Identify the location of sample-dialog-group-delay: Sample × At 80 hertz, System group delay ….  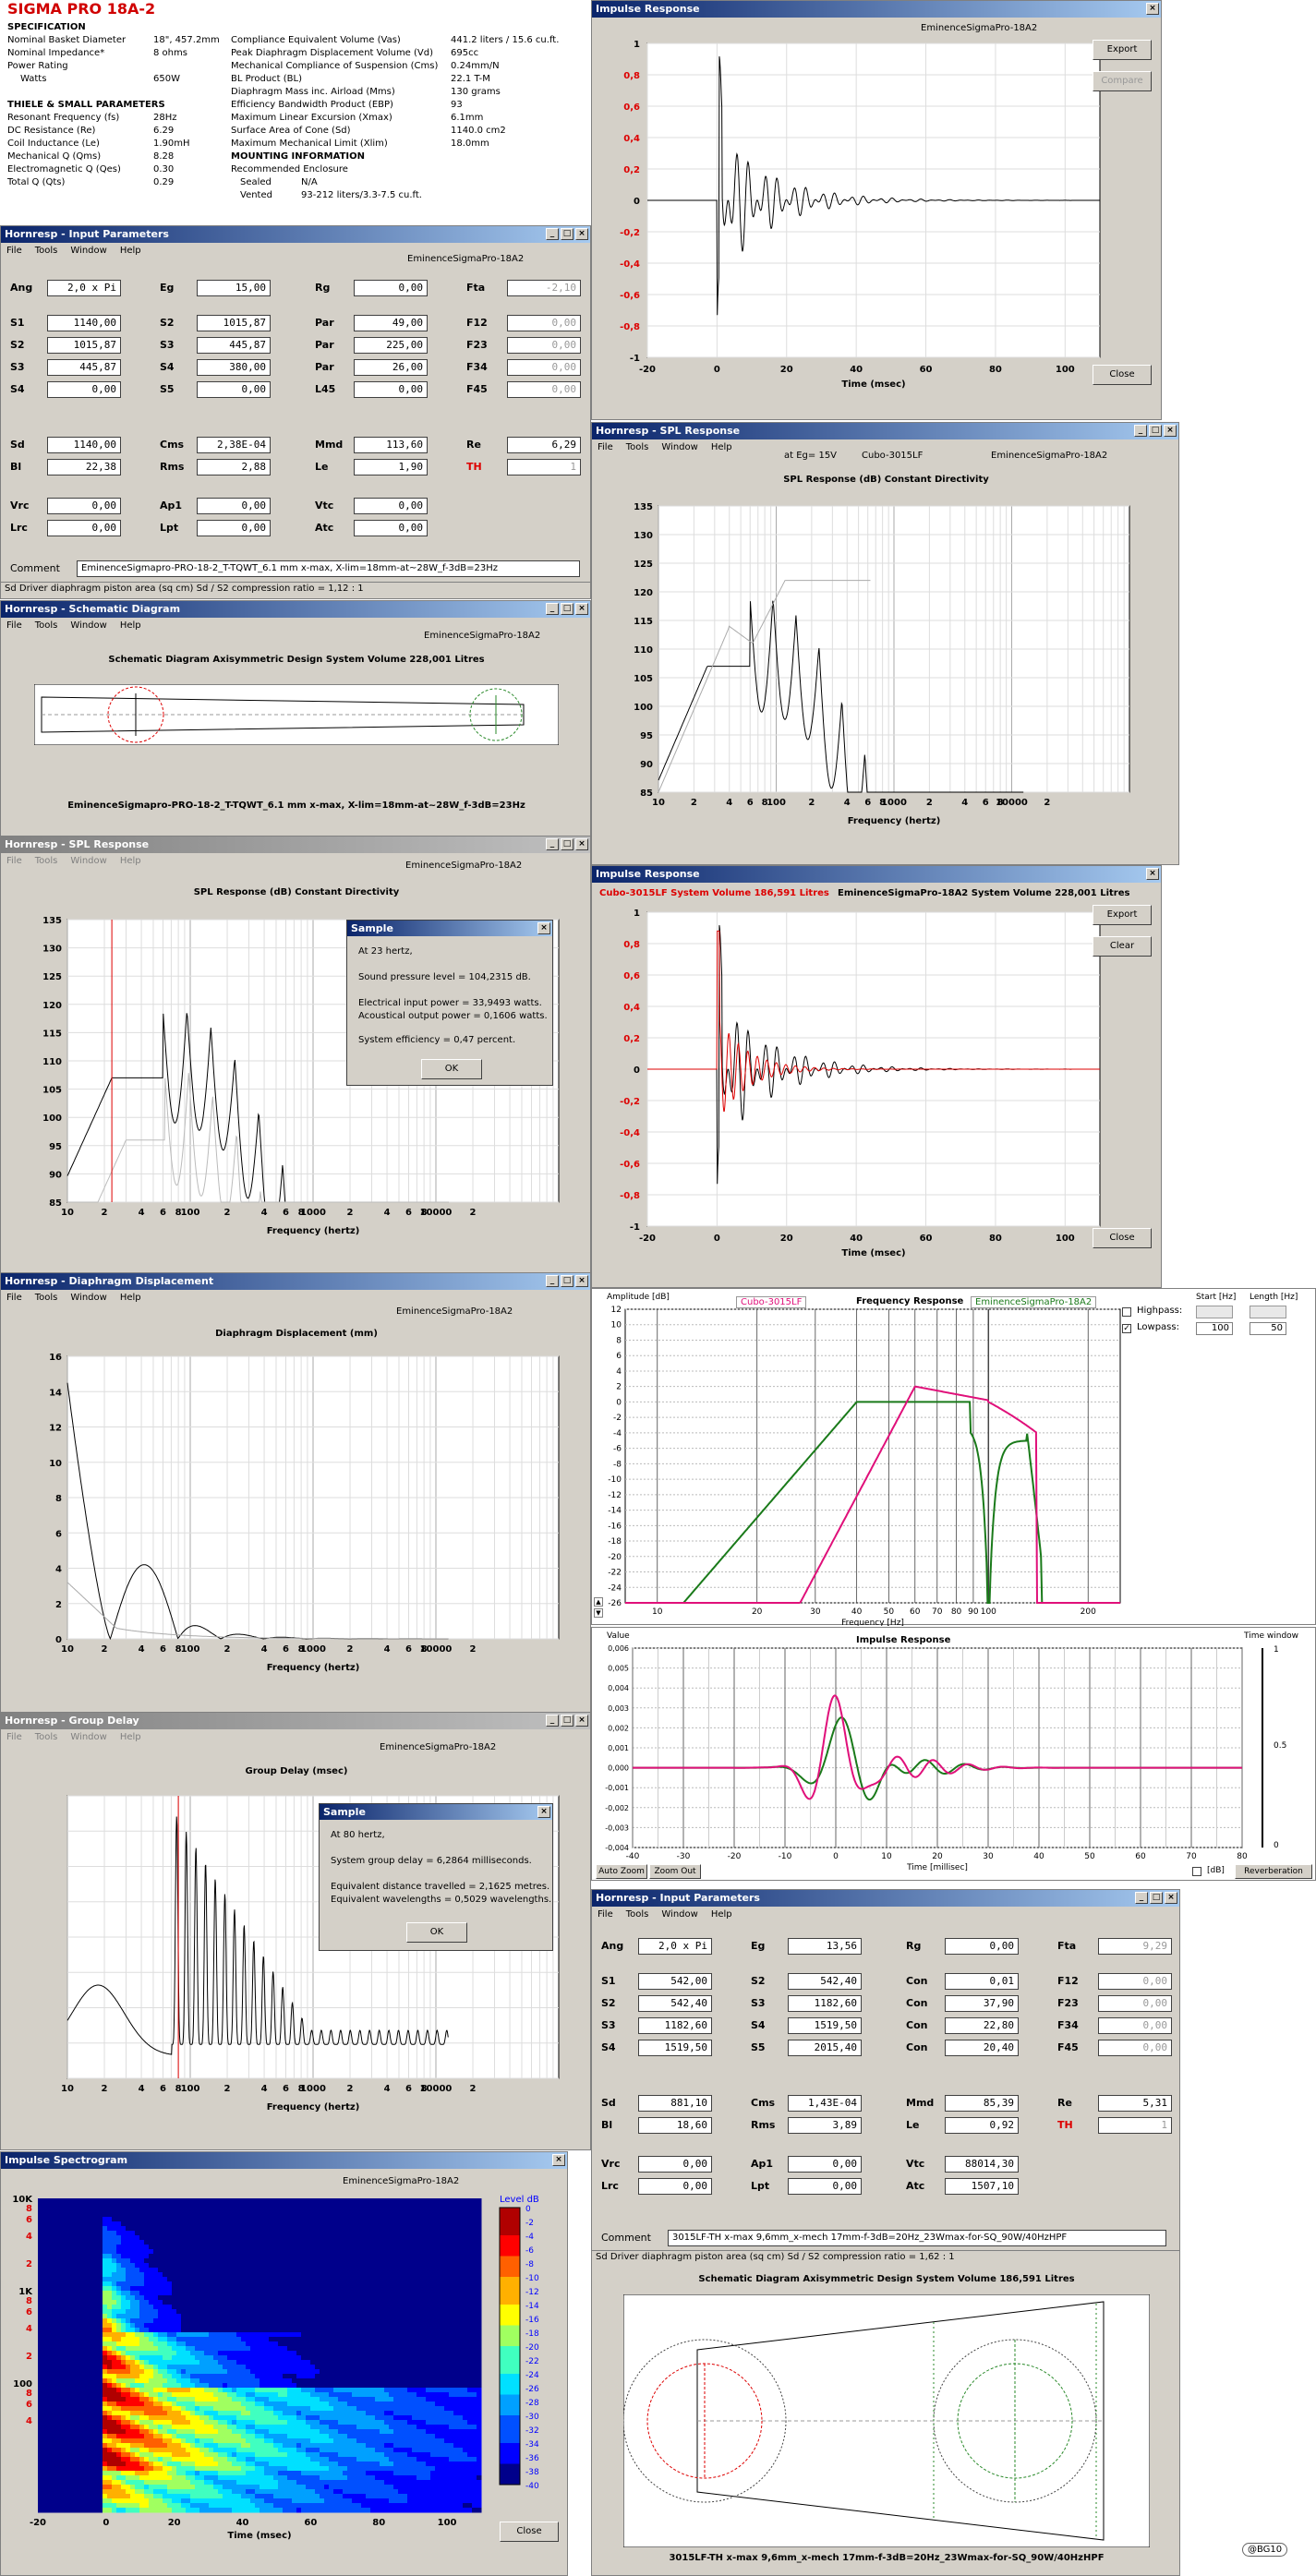
(436, 1877).